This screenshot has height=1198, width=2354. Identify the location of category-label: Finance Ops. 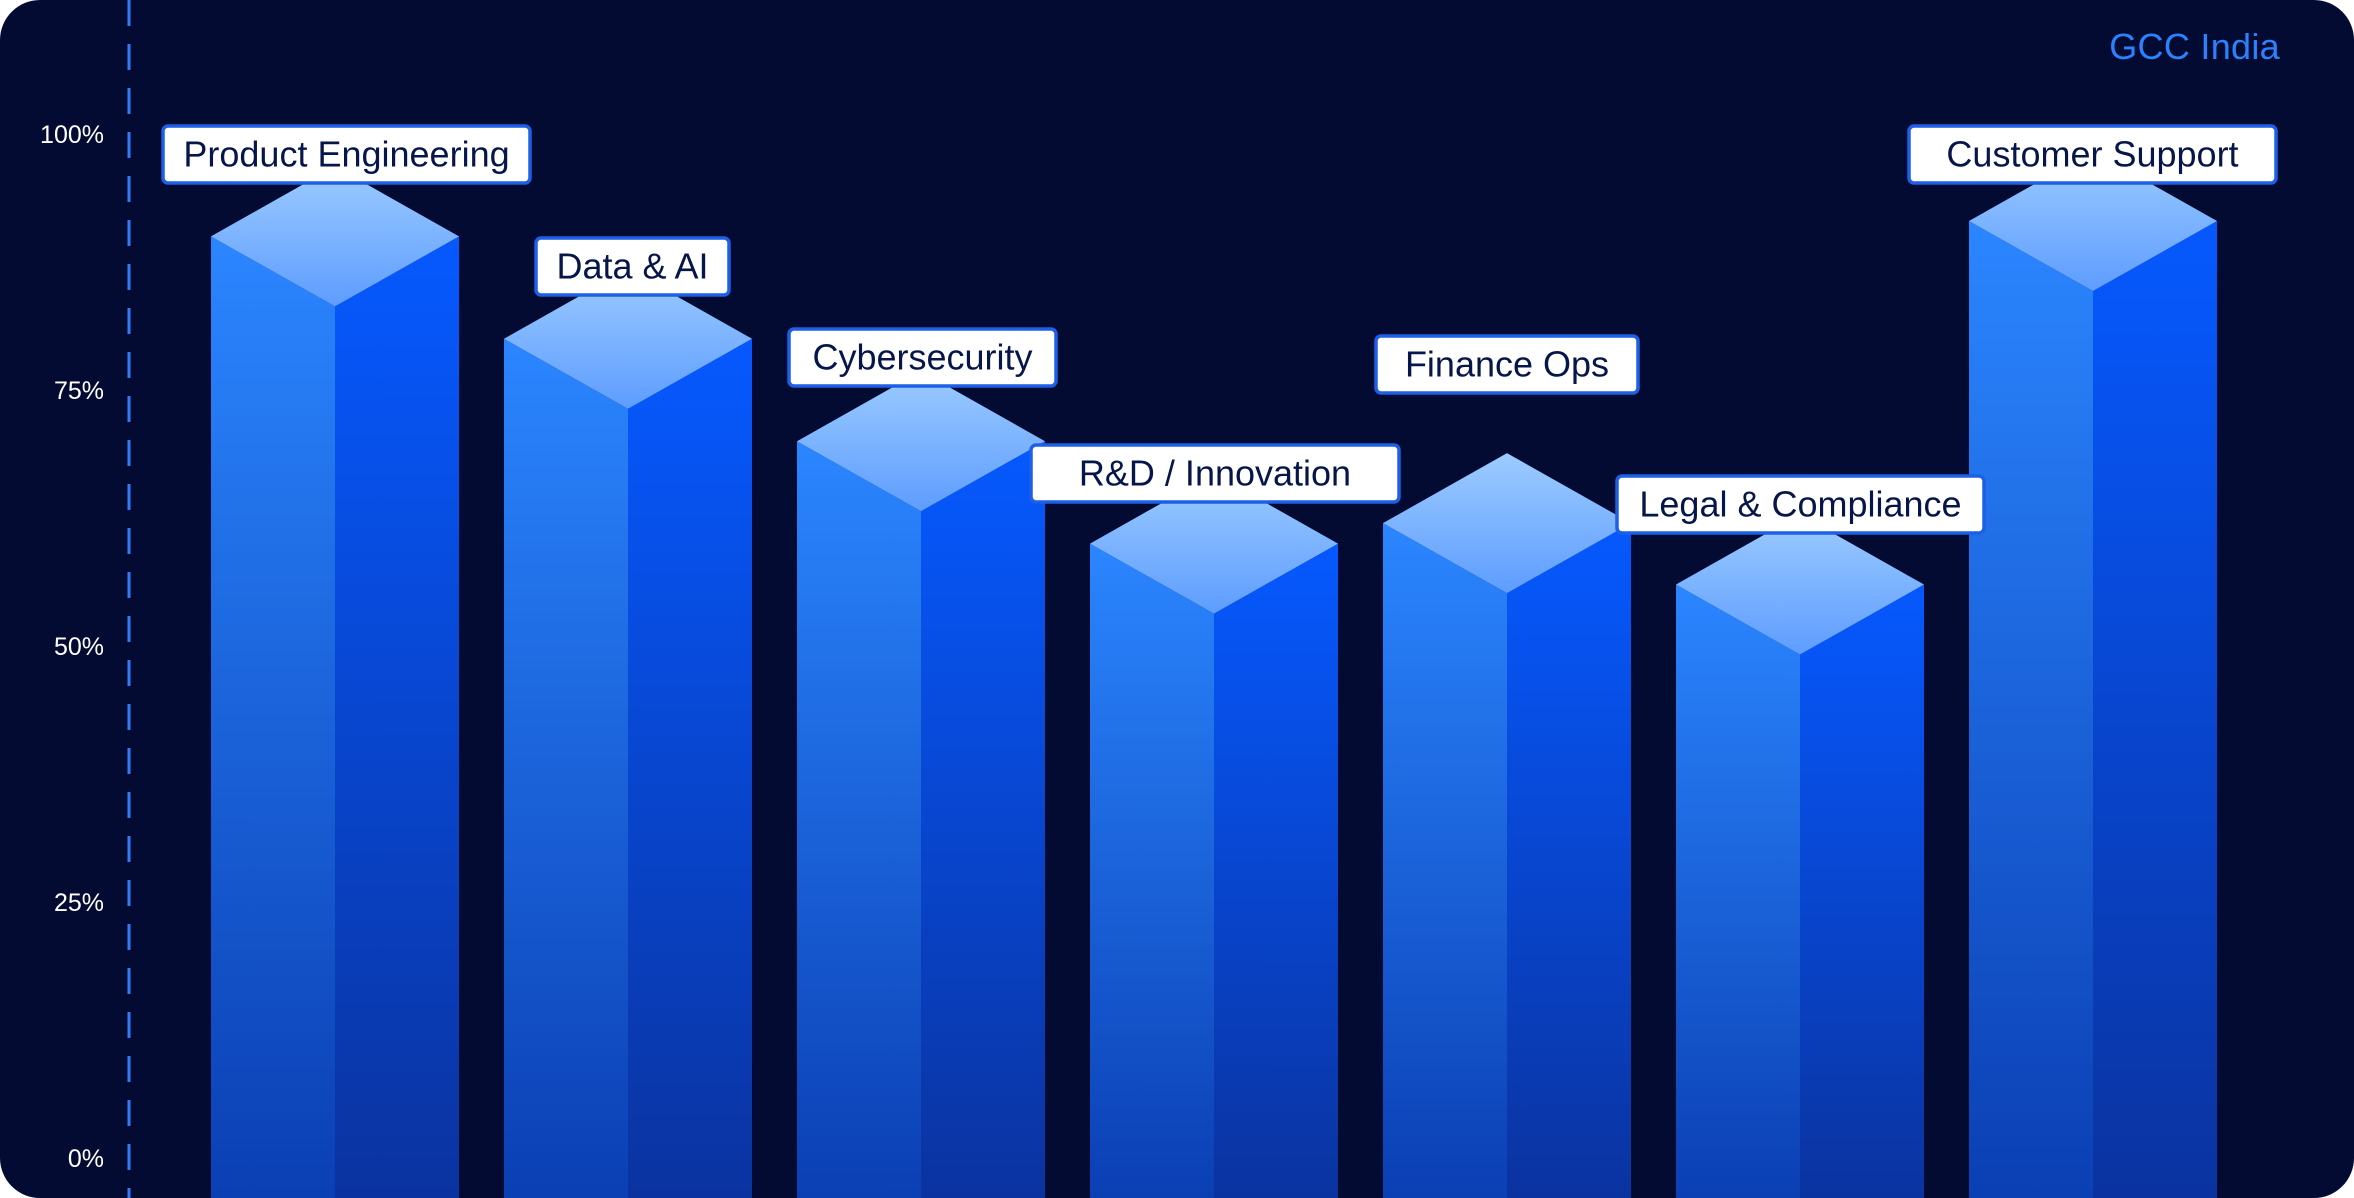
(1507, 364).